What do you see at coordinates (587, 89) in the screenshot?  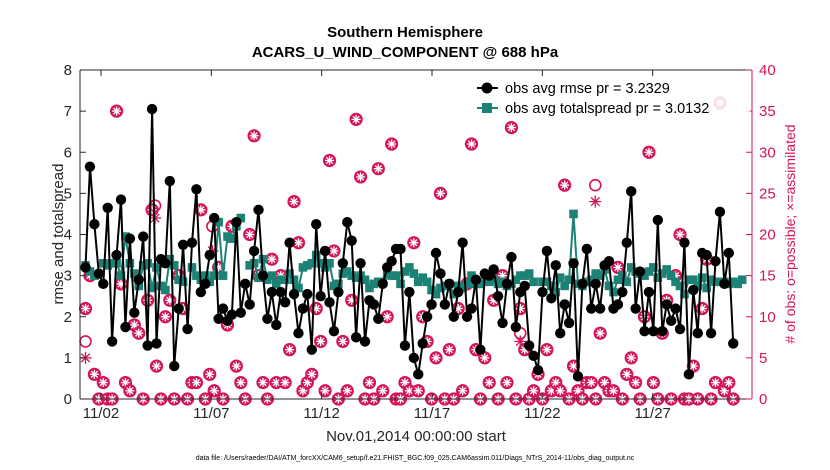 I see `legend-rmse-label: obs avg rmse pr = 3.2329` at bounding box center [587, 89].